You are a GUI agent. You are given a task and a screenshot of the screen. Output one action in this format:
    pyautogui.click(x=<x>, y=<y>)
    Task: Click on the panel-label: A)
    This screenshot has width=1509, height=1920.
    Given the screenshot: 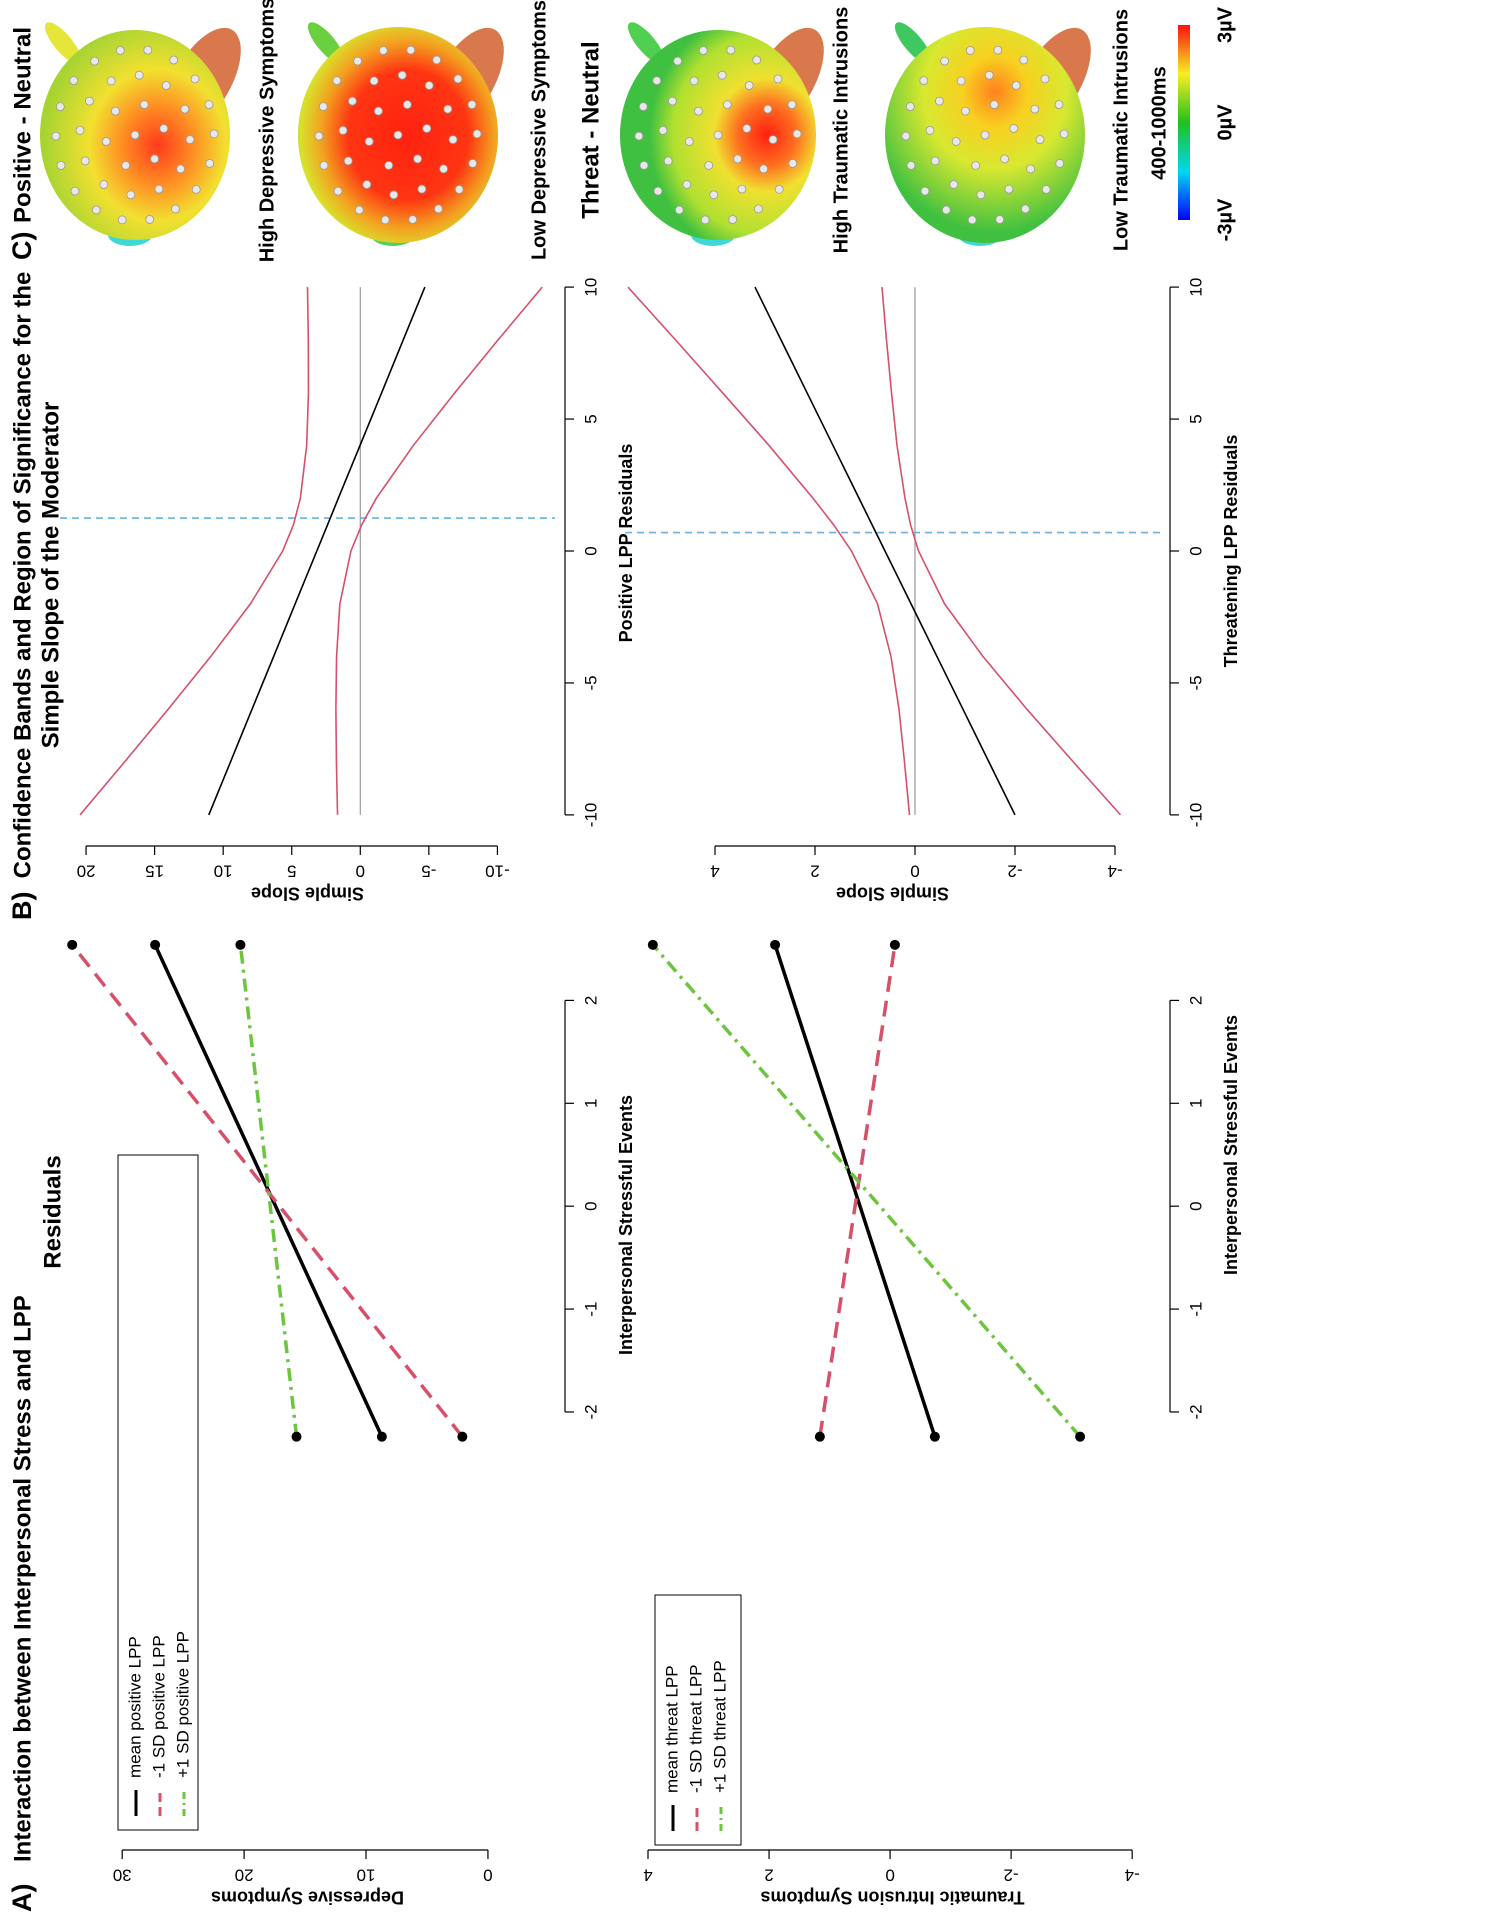 What is the action you would take?
    pyautogui.click(x=22, y=1898)
    